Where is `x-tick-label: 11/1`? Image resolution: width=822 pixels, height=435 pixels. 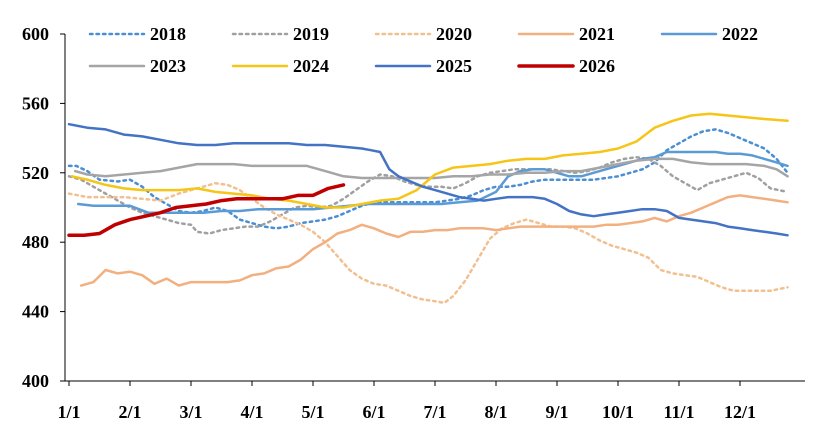 x-tick-label: 11/1 is located at coordinates (678, 412).